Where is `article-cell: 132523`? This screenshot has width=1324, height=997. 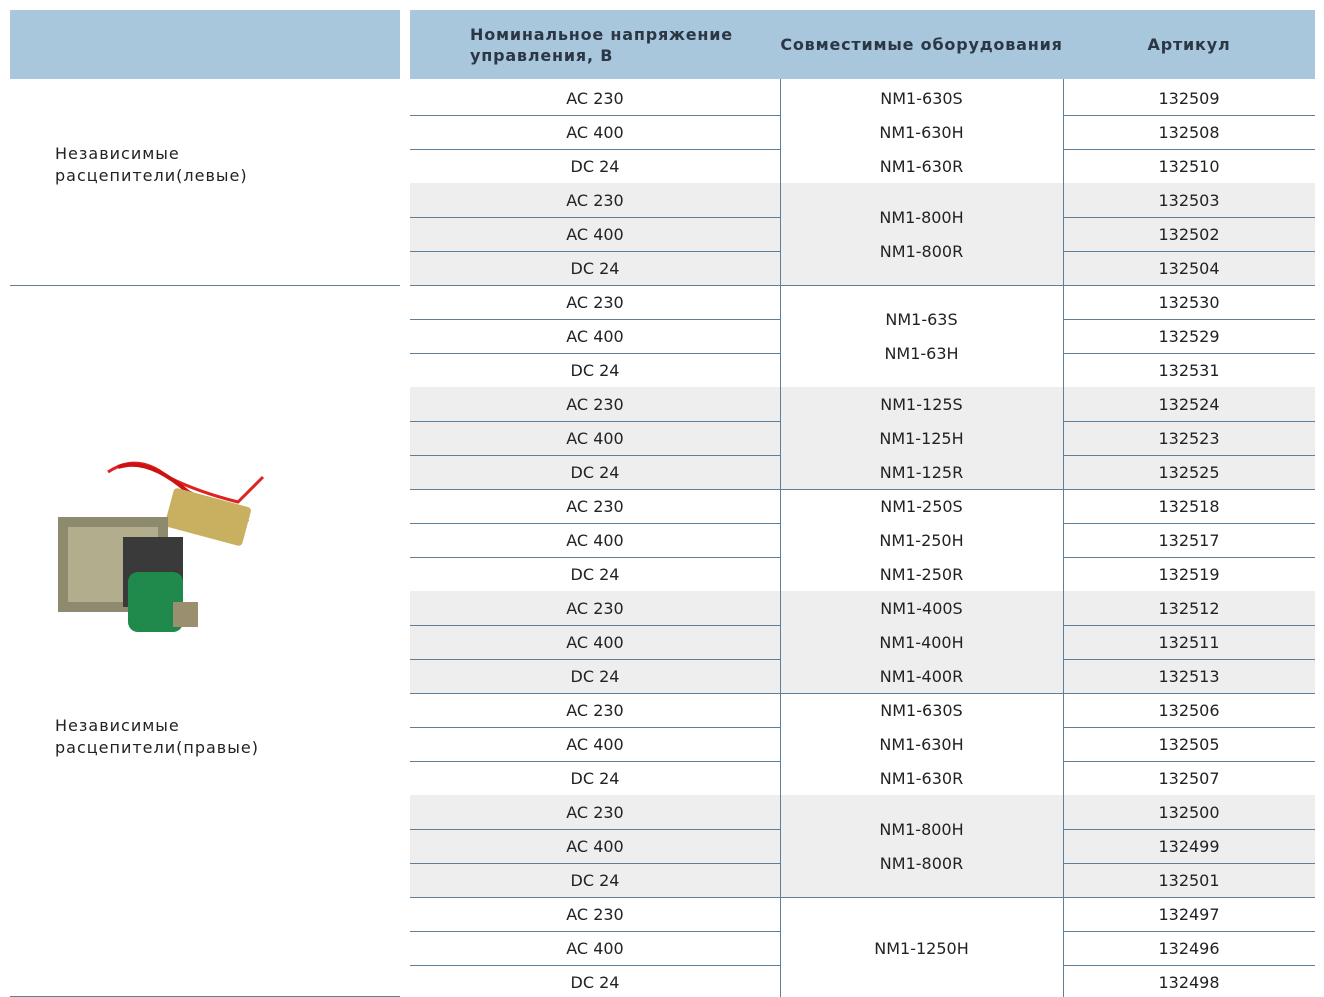 article-cell: 132523 is located at coordinates (1189, 438).